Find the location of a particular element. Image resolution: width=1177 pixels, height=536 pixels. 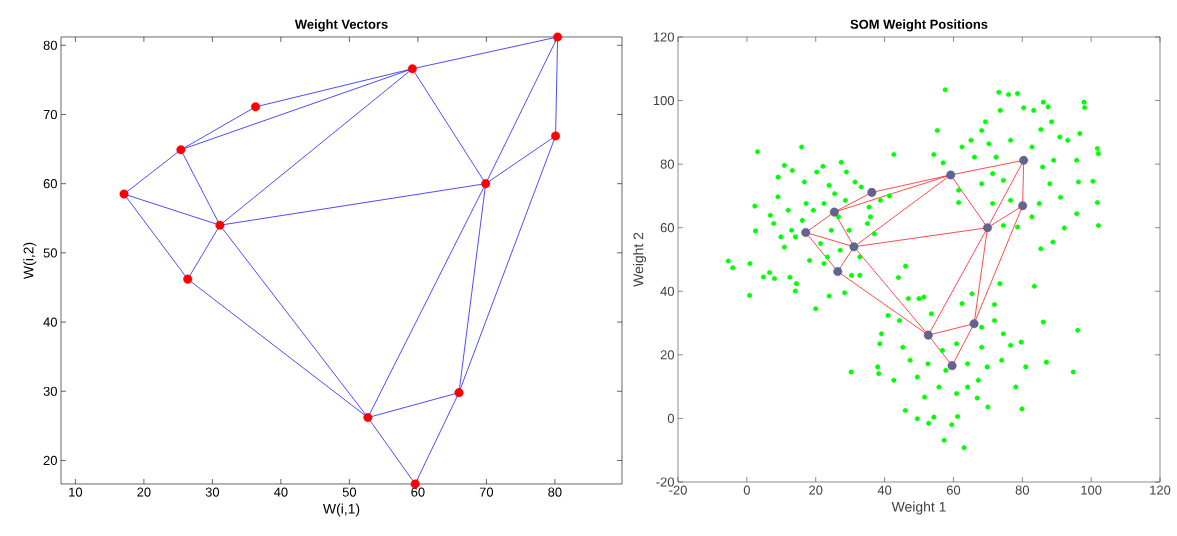

x-axis-title: W(i,1) is located at coordinates (341, 510).